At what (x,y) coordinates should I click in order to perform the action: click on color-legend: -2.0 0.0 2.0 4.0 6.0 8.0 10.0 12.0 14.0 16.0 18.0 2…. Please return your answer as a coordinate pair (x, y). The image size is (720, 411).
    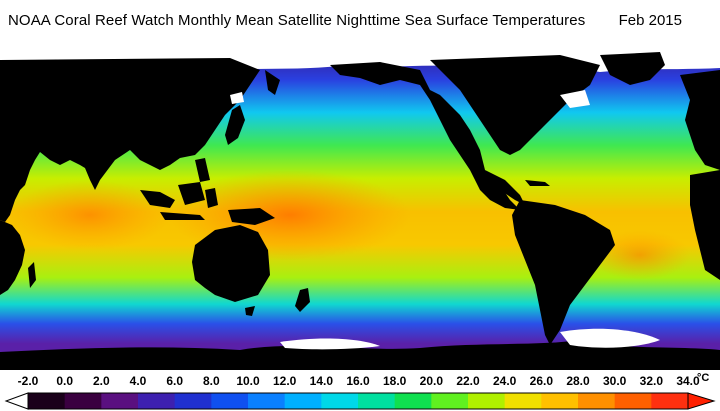
    Looking at the image, I should click on (360, 390).